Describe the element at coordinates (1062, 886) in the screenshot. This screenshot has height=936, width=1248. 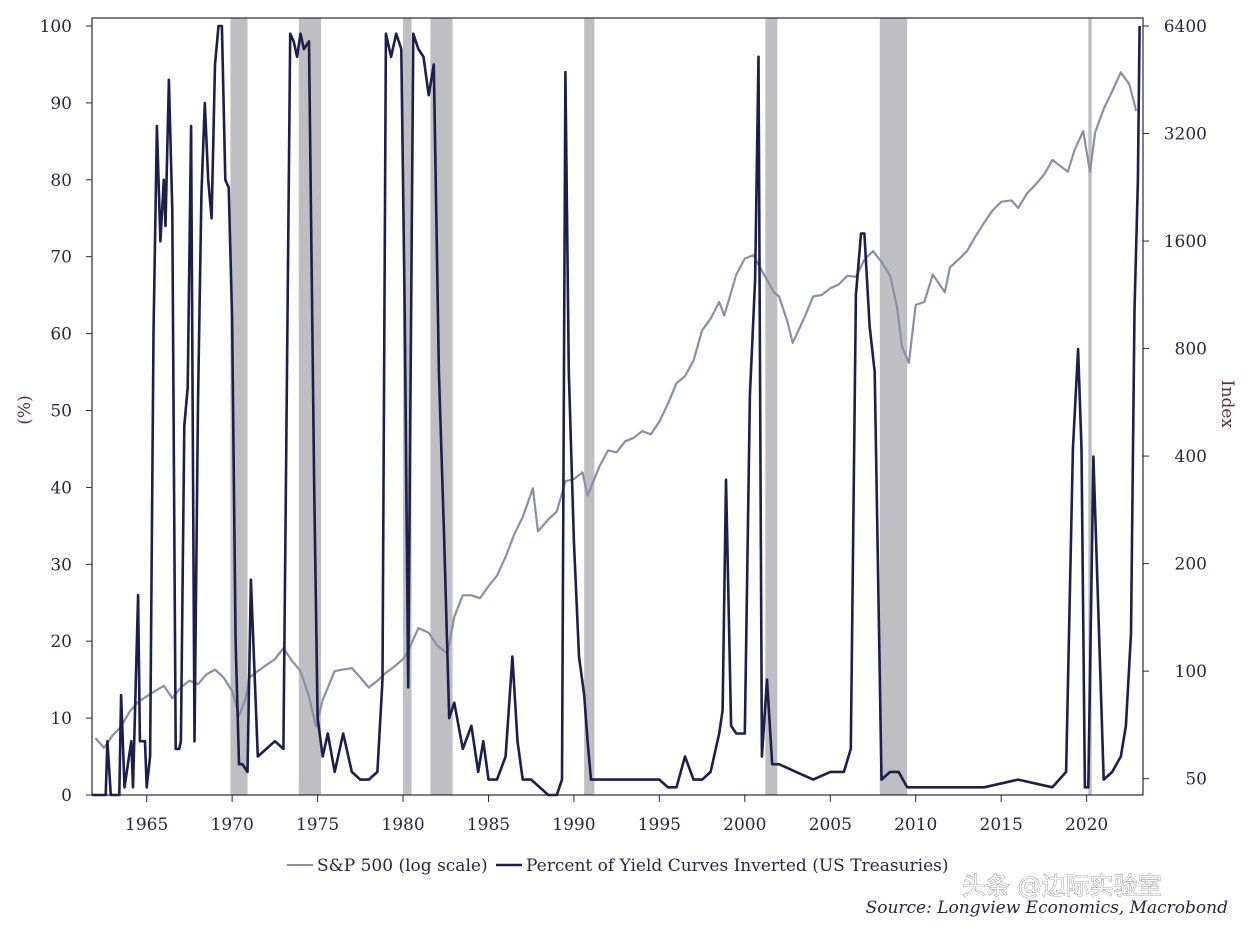
I see `watermark: 头条 @边际实验室` at that location.